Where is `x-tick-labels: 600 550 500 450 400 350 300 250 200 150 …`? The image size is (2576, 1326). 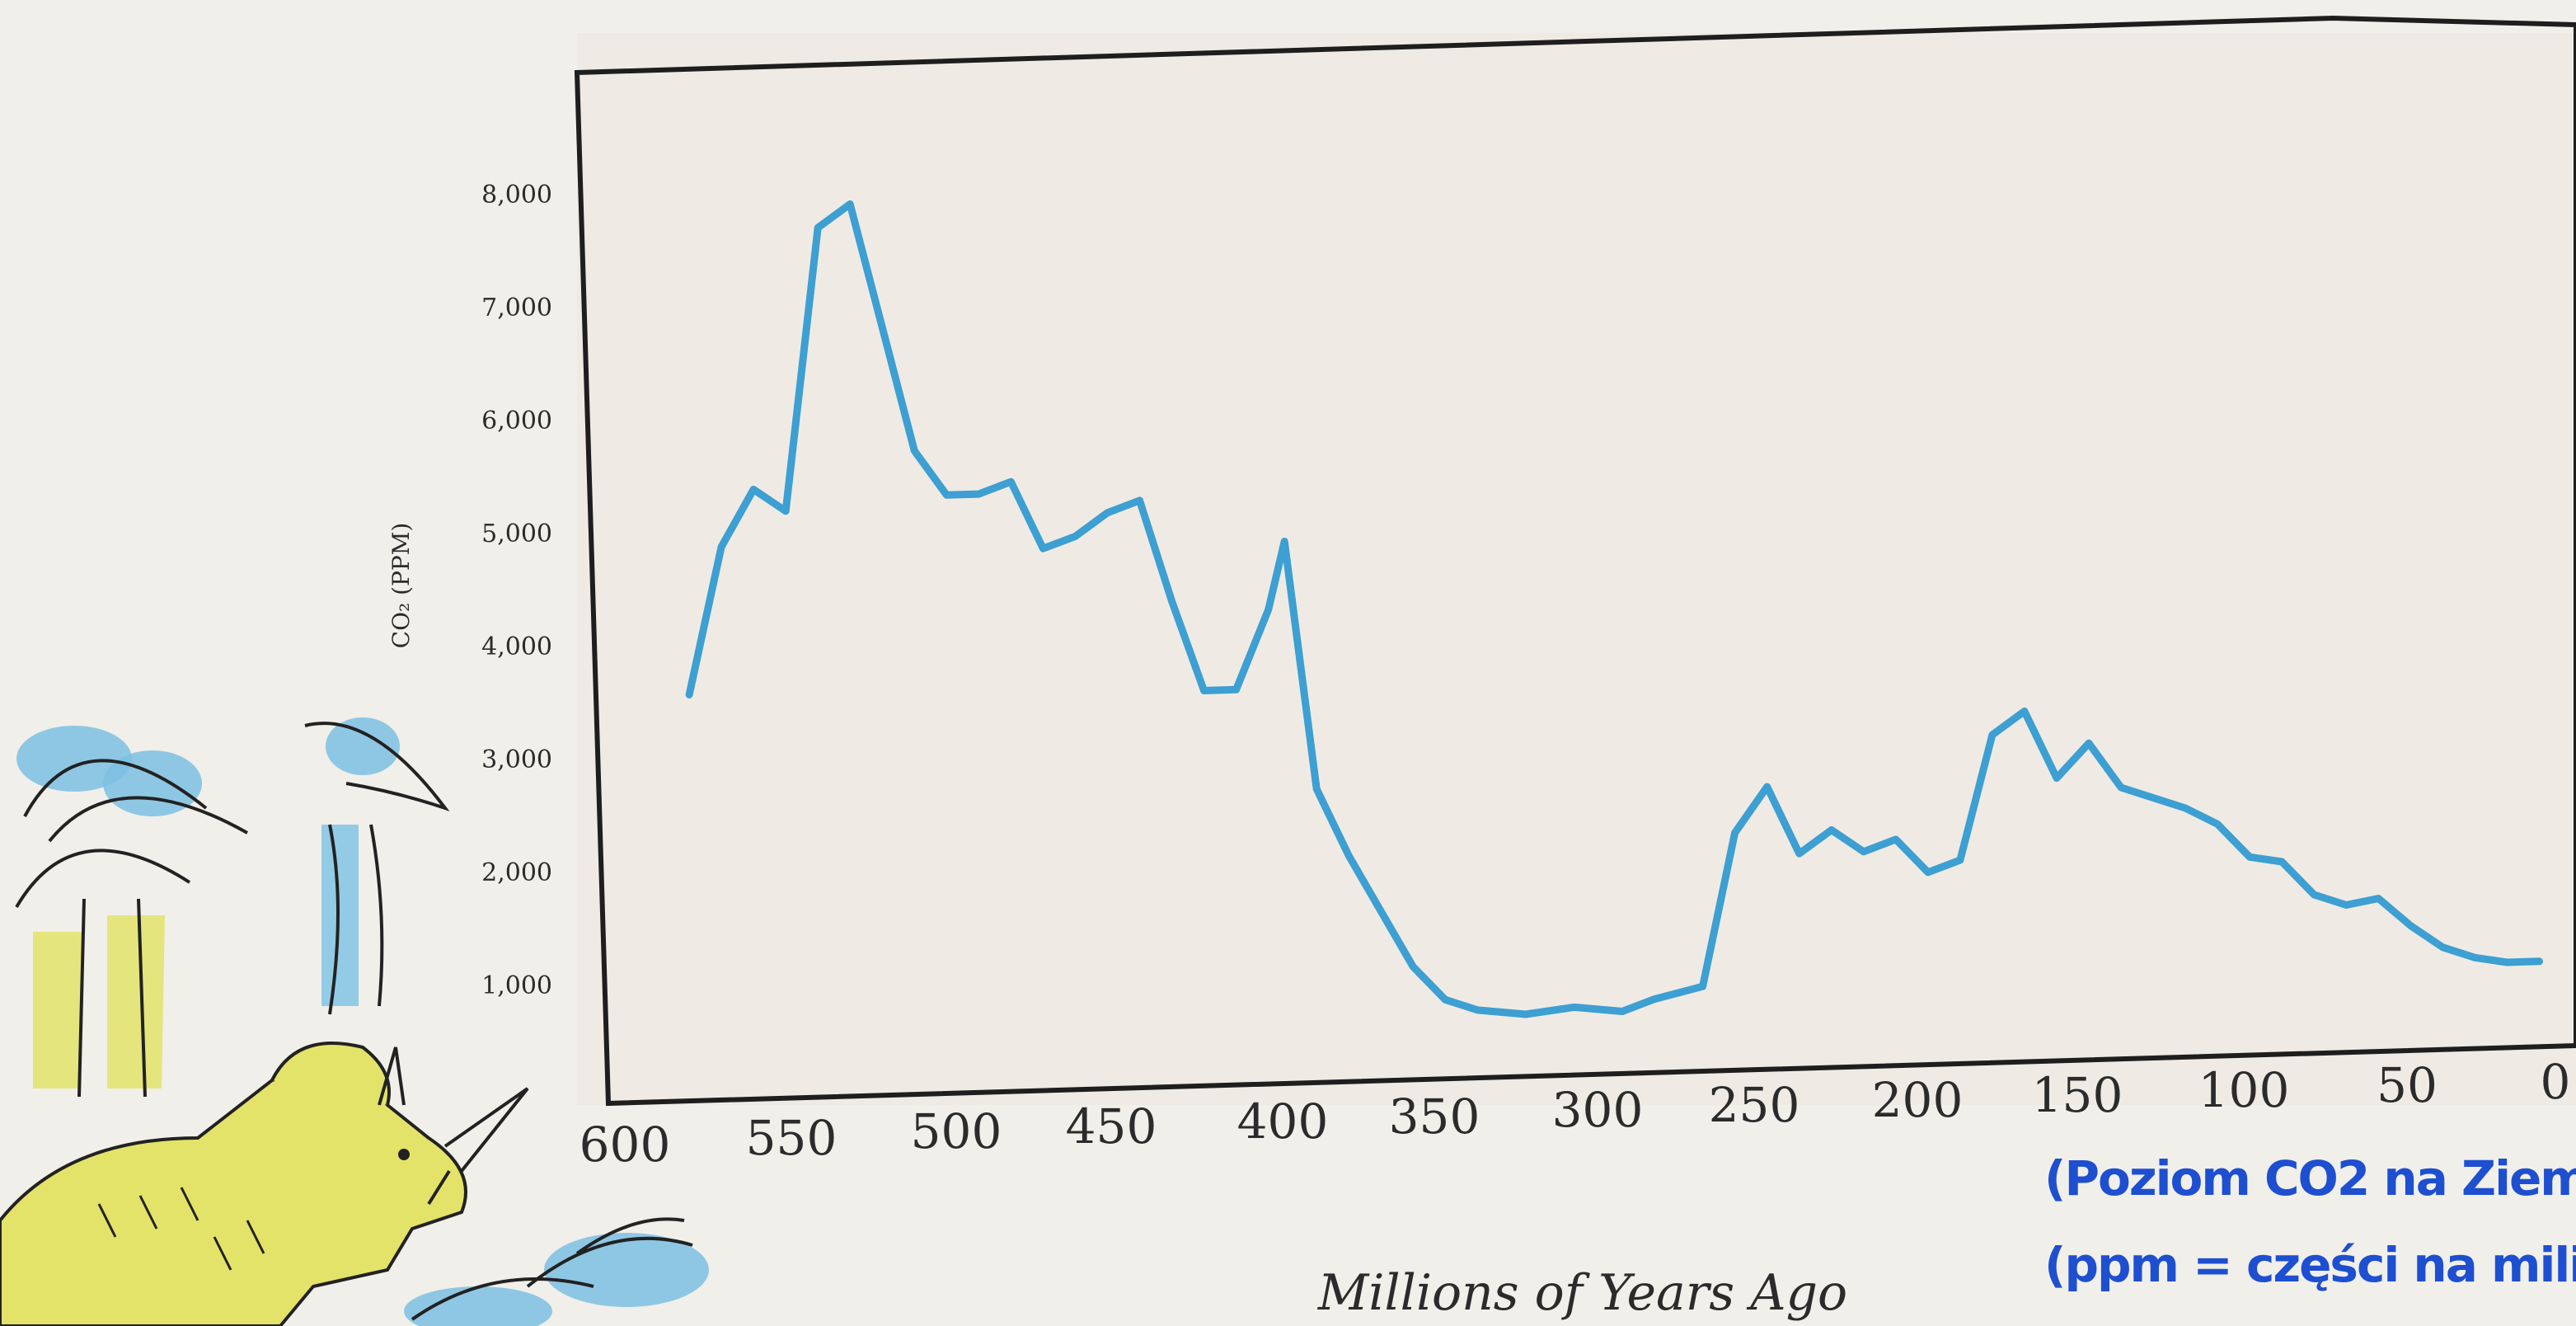
x-tick-labels: 600 550 500 450 400 350 300 250 200 150 … is located at coordinates (1575, 1113).